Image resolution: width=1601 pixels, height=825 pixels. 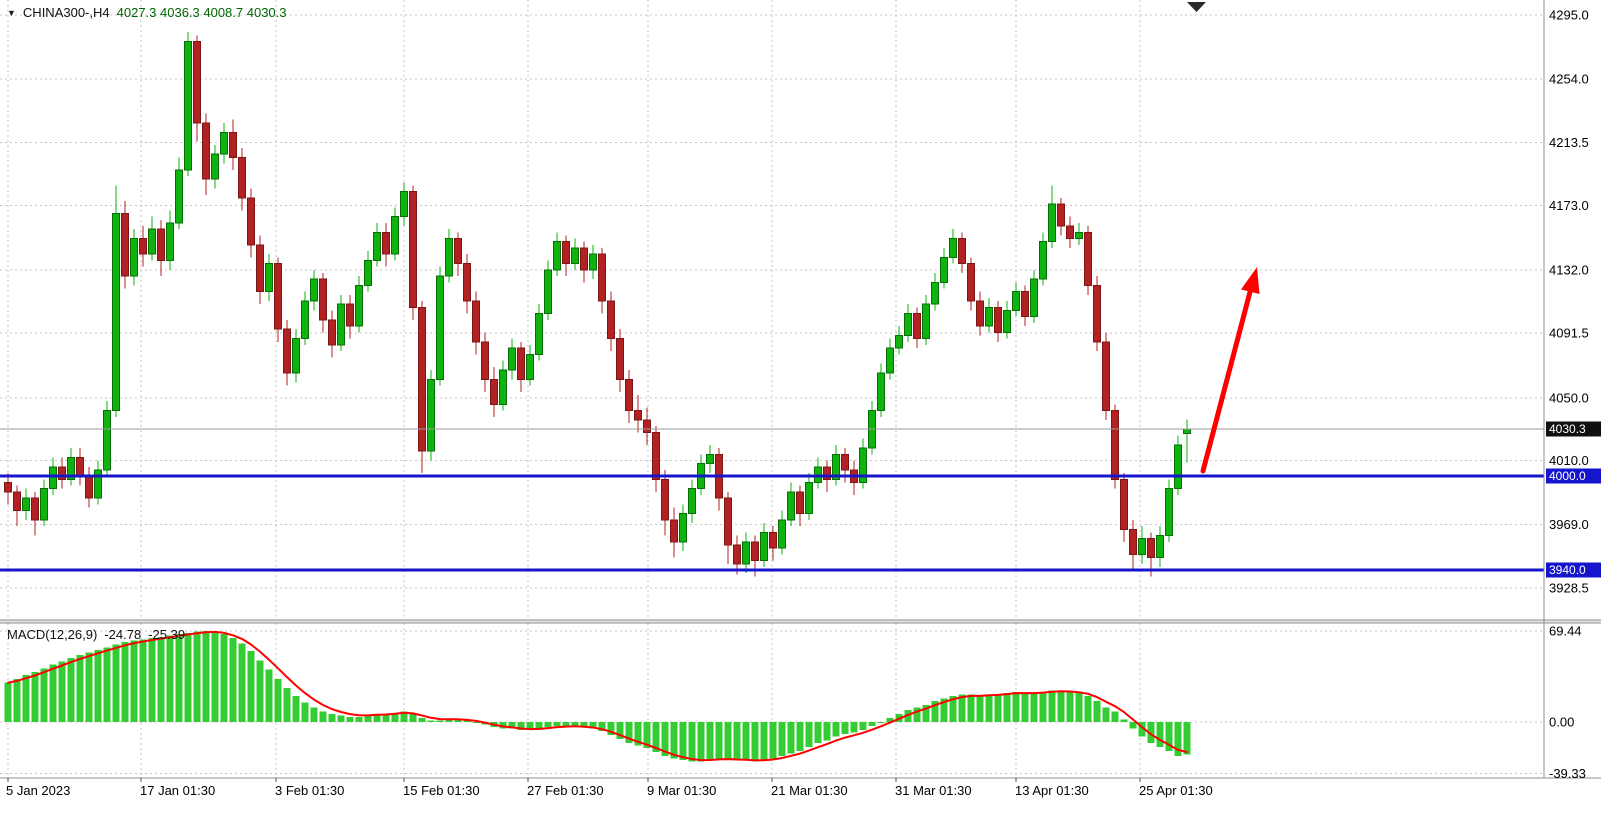 What do you see at coordinates (800, 621) in the screenshot?
I see `panel-splitter` at bounding box center [800, 621].